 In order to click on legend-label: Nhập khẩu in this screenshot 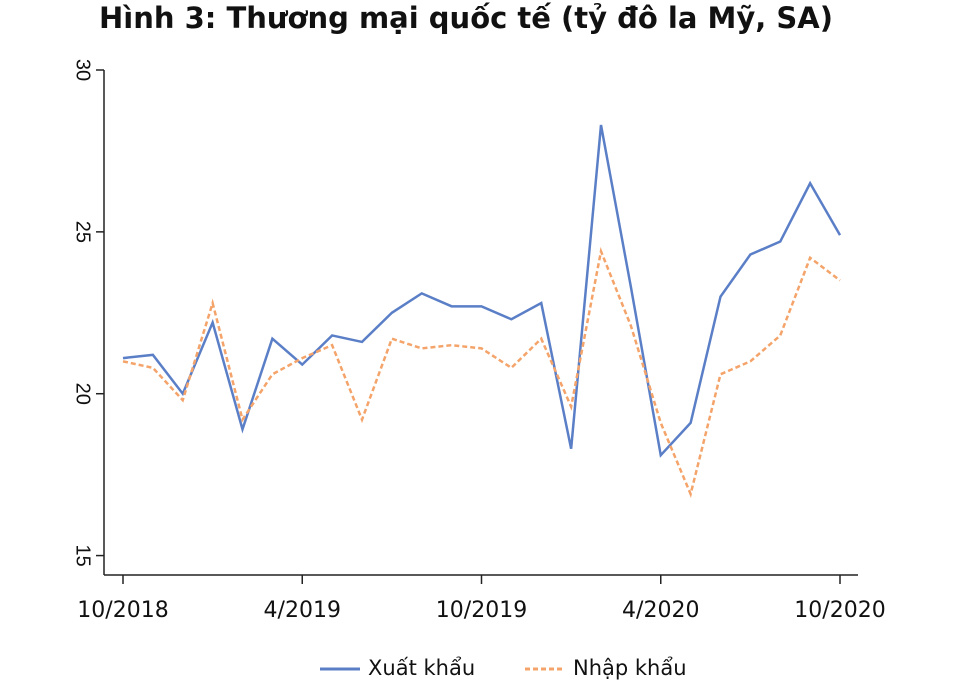, I will do `click(630, 668)`.